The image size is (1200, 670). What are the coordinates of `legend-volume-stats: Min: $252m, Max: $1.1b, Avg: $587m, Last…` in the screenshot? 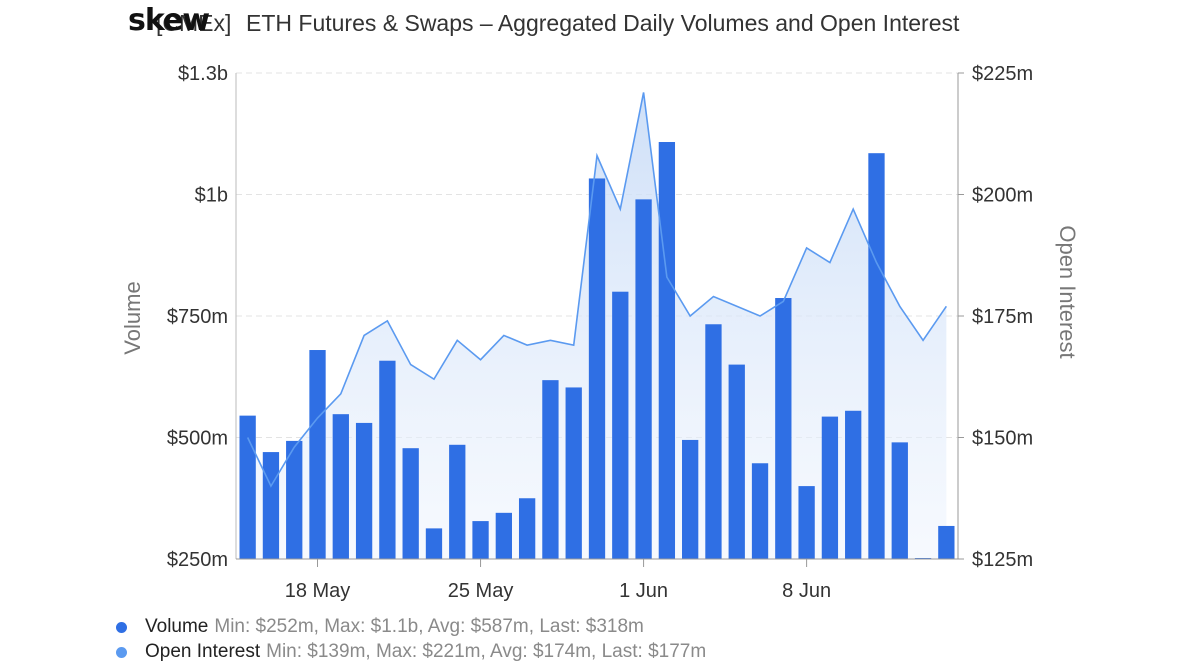 It's located at (429, 626).